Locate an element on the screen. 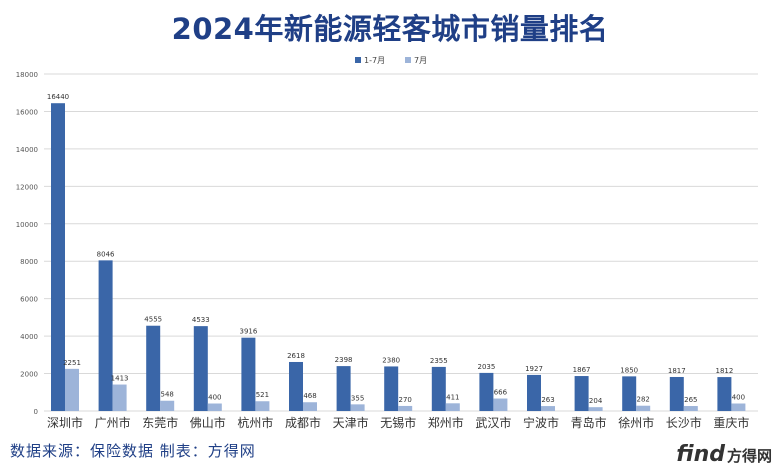  data-label: 4555 is located at coordinates (153, 320).